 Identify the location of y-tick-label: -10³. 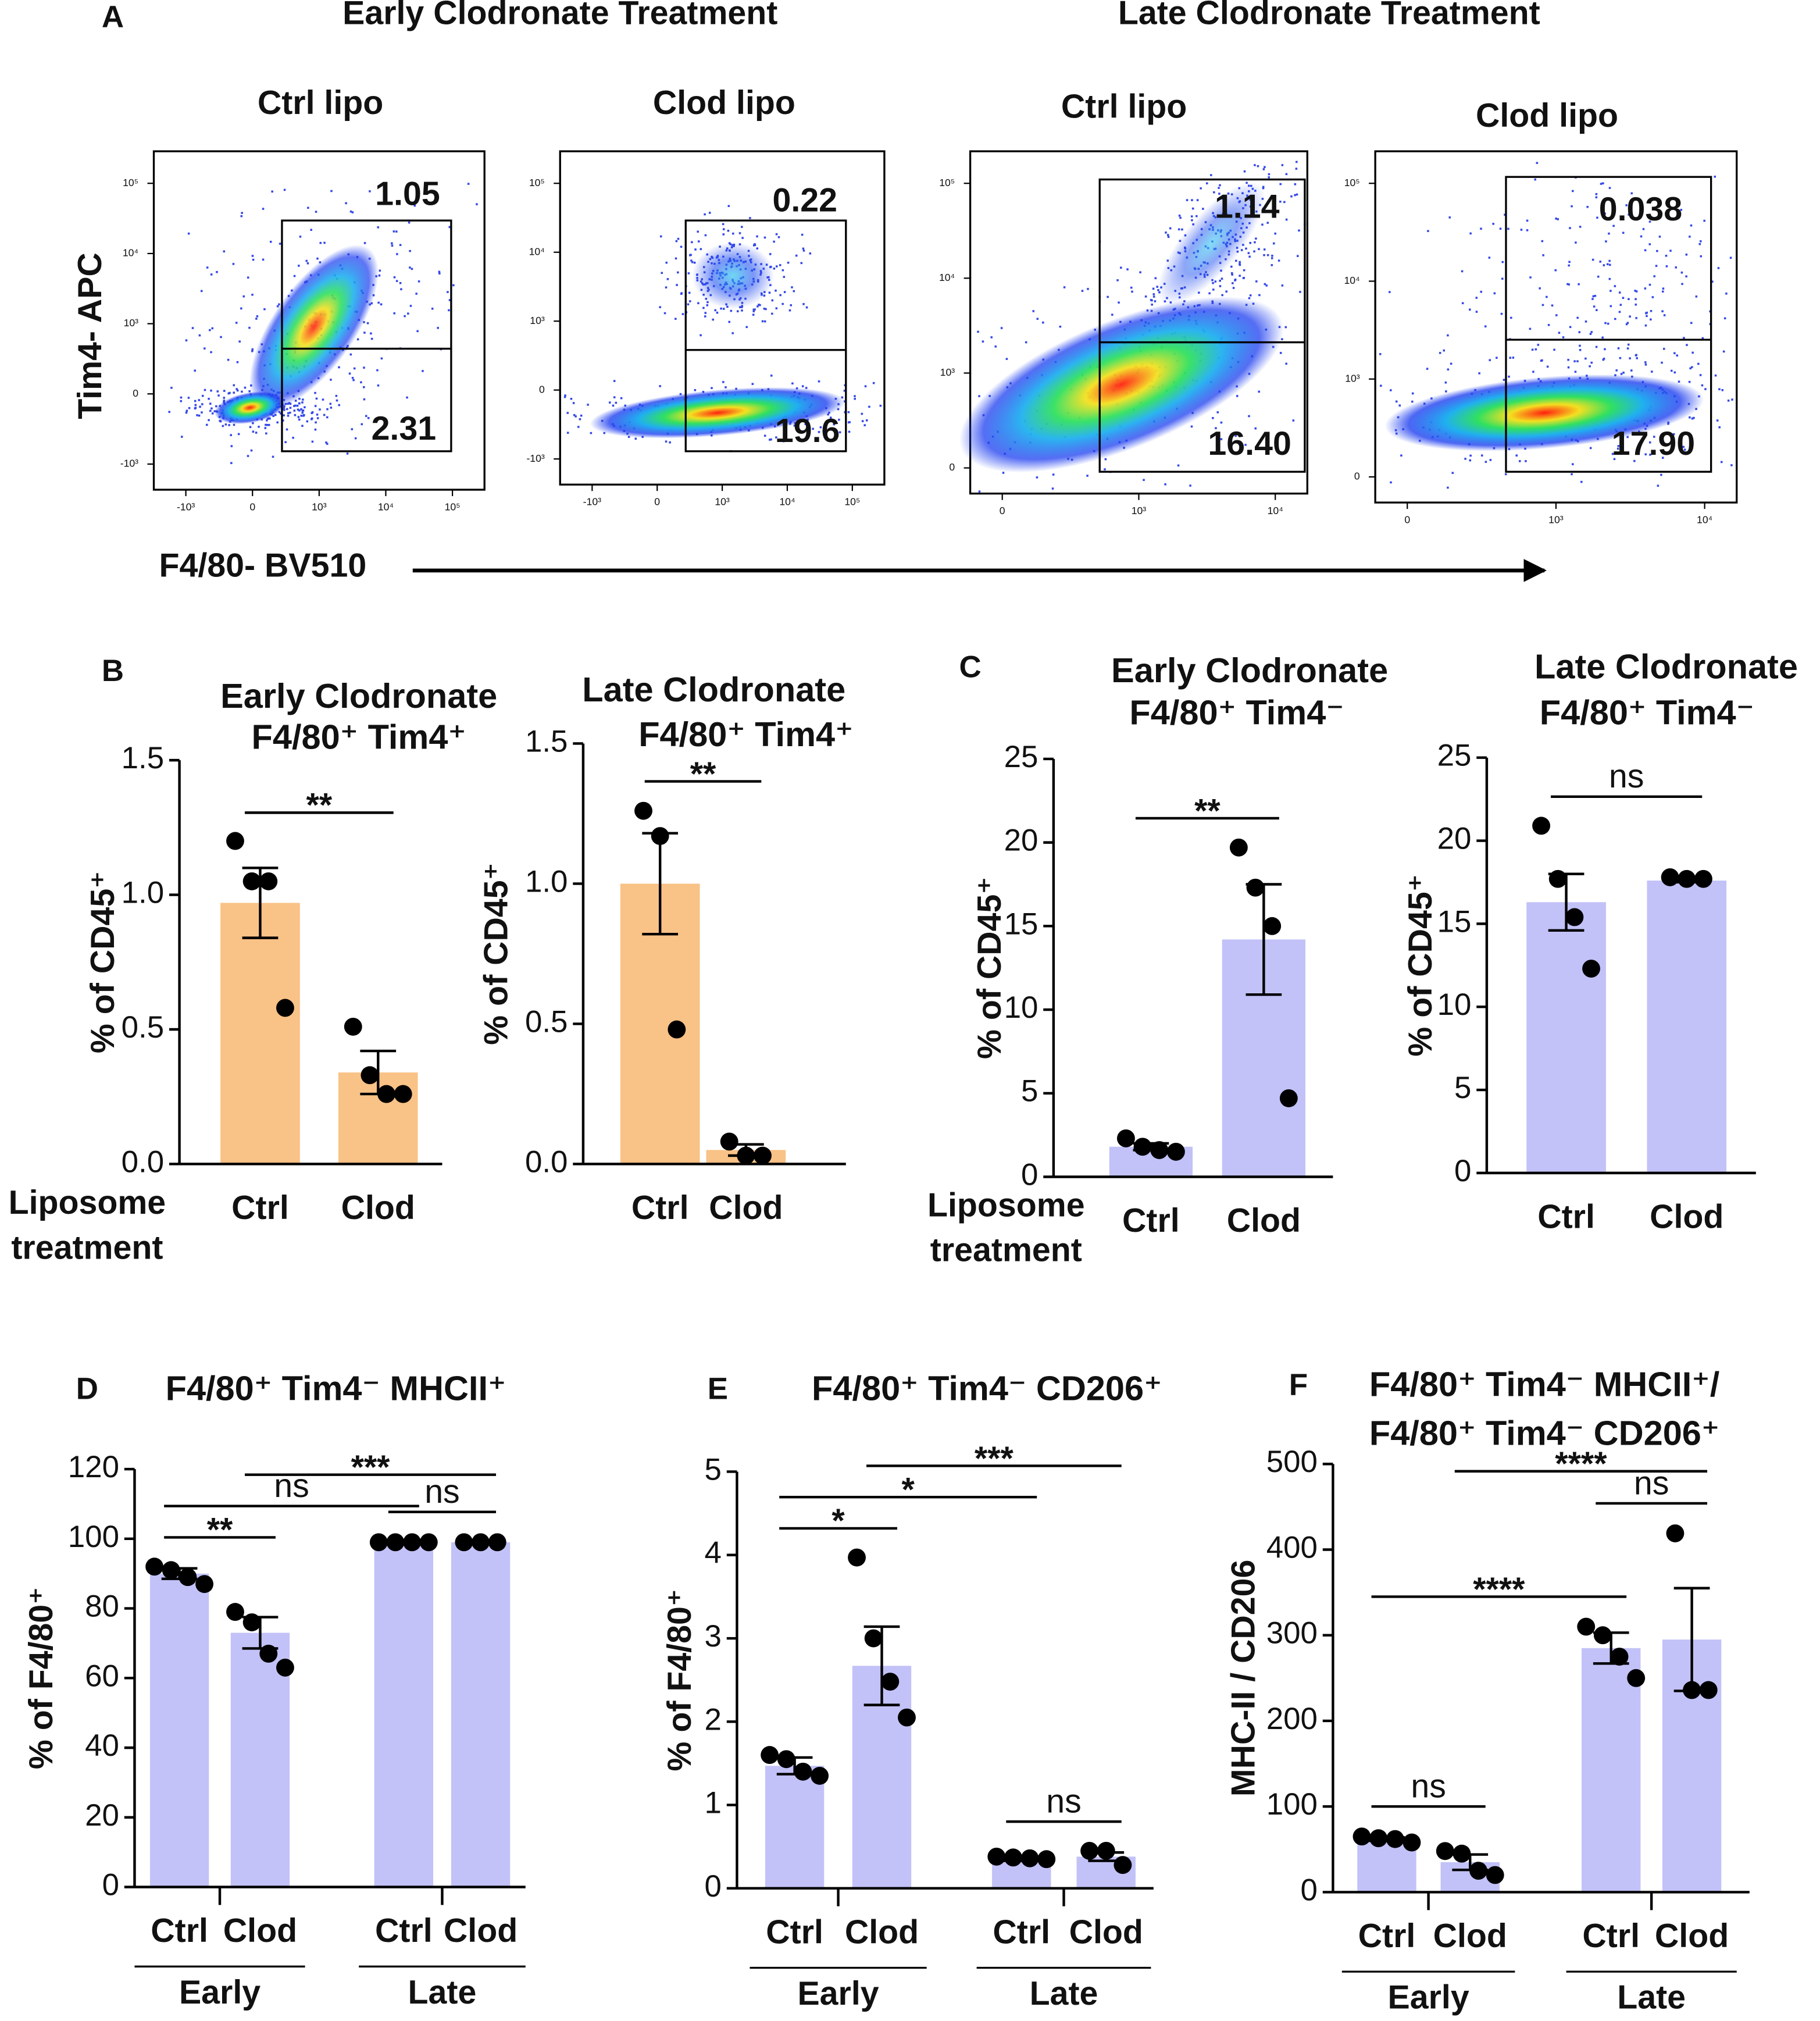
(535, 458).